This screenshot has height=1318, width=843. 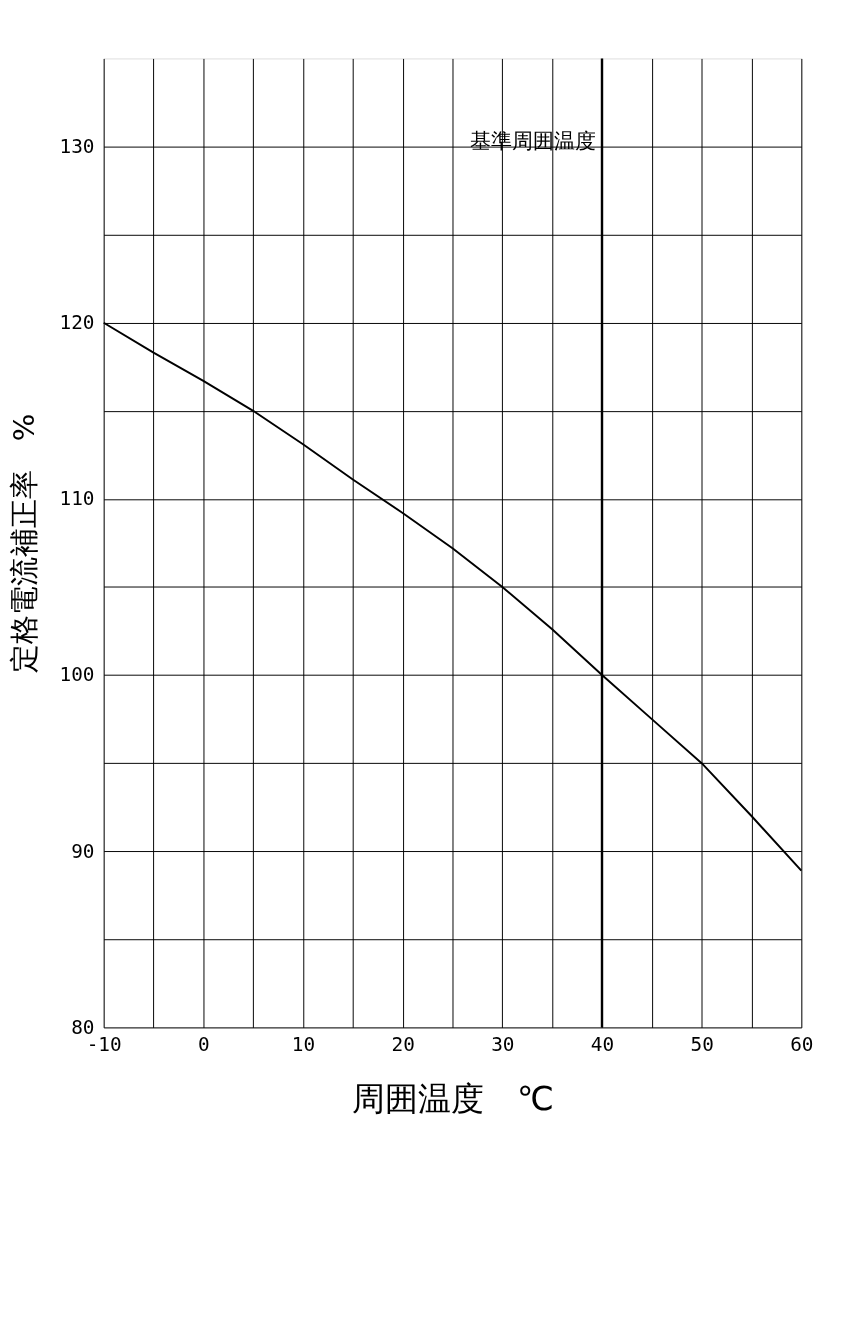 I want to click on y-axis-title: 定格電流補正率 %, so click(x=24, y=543).